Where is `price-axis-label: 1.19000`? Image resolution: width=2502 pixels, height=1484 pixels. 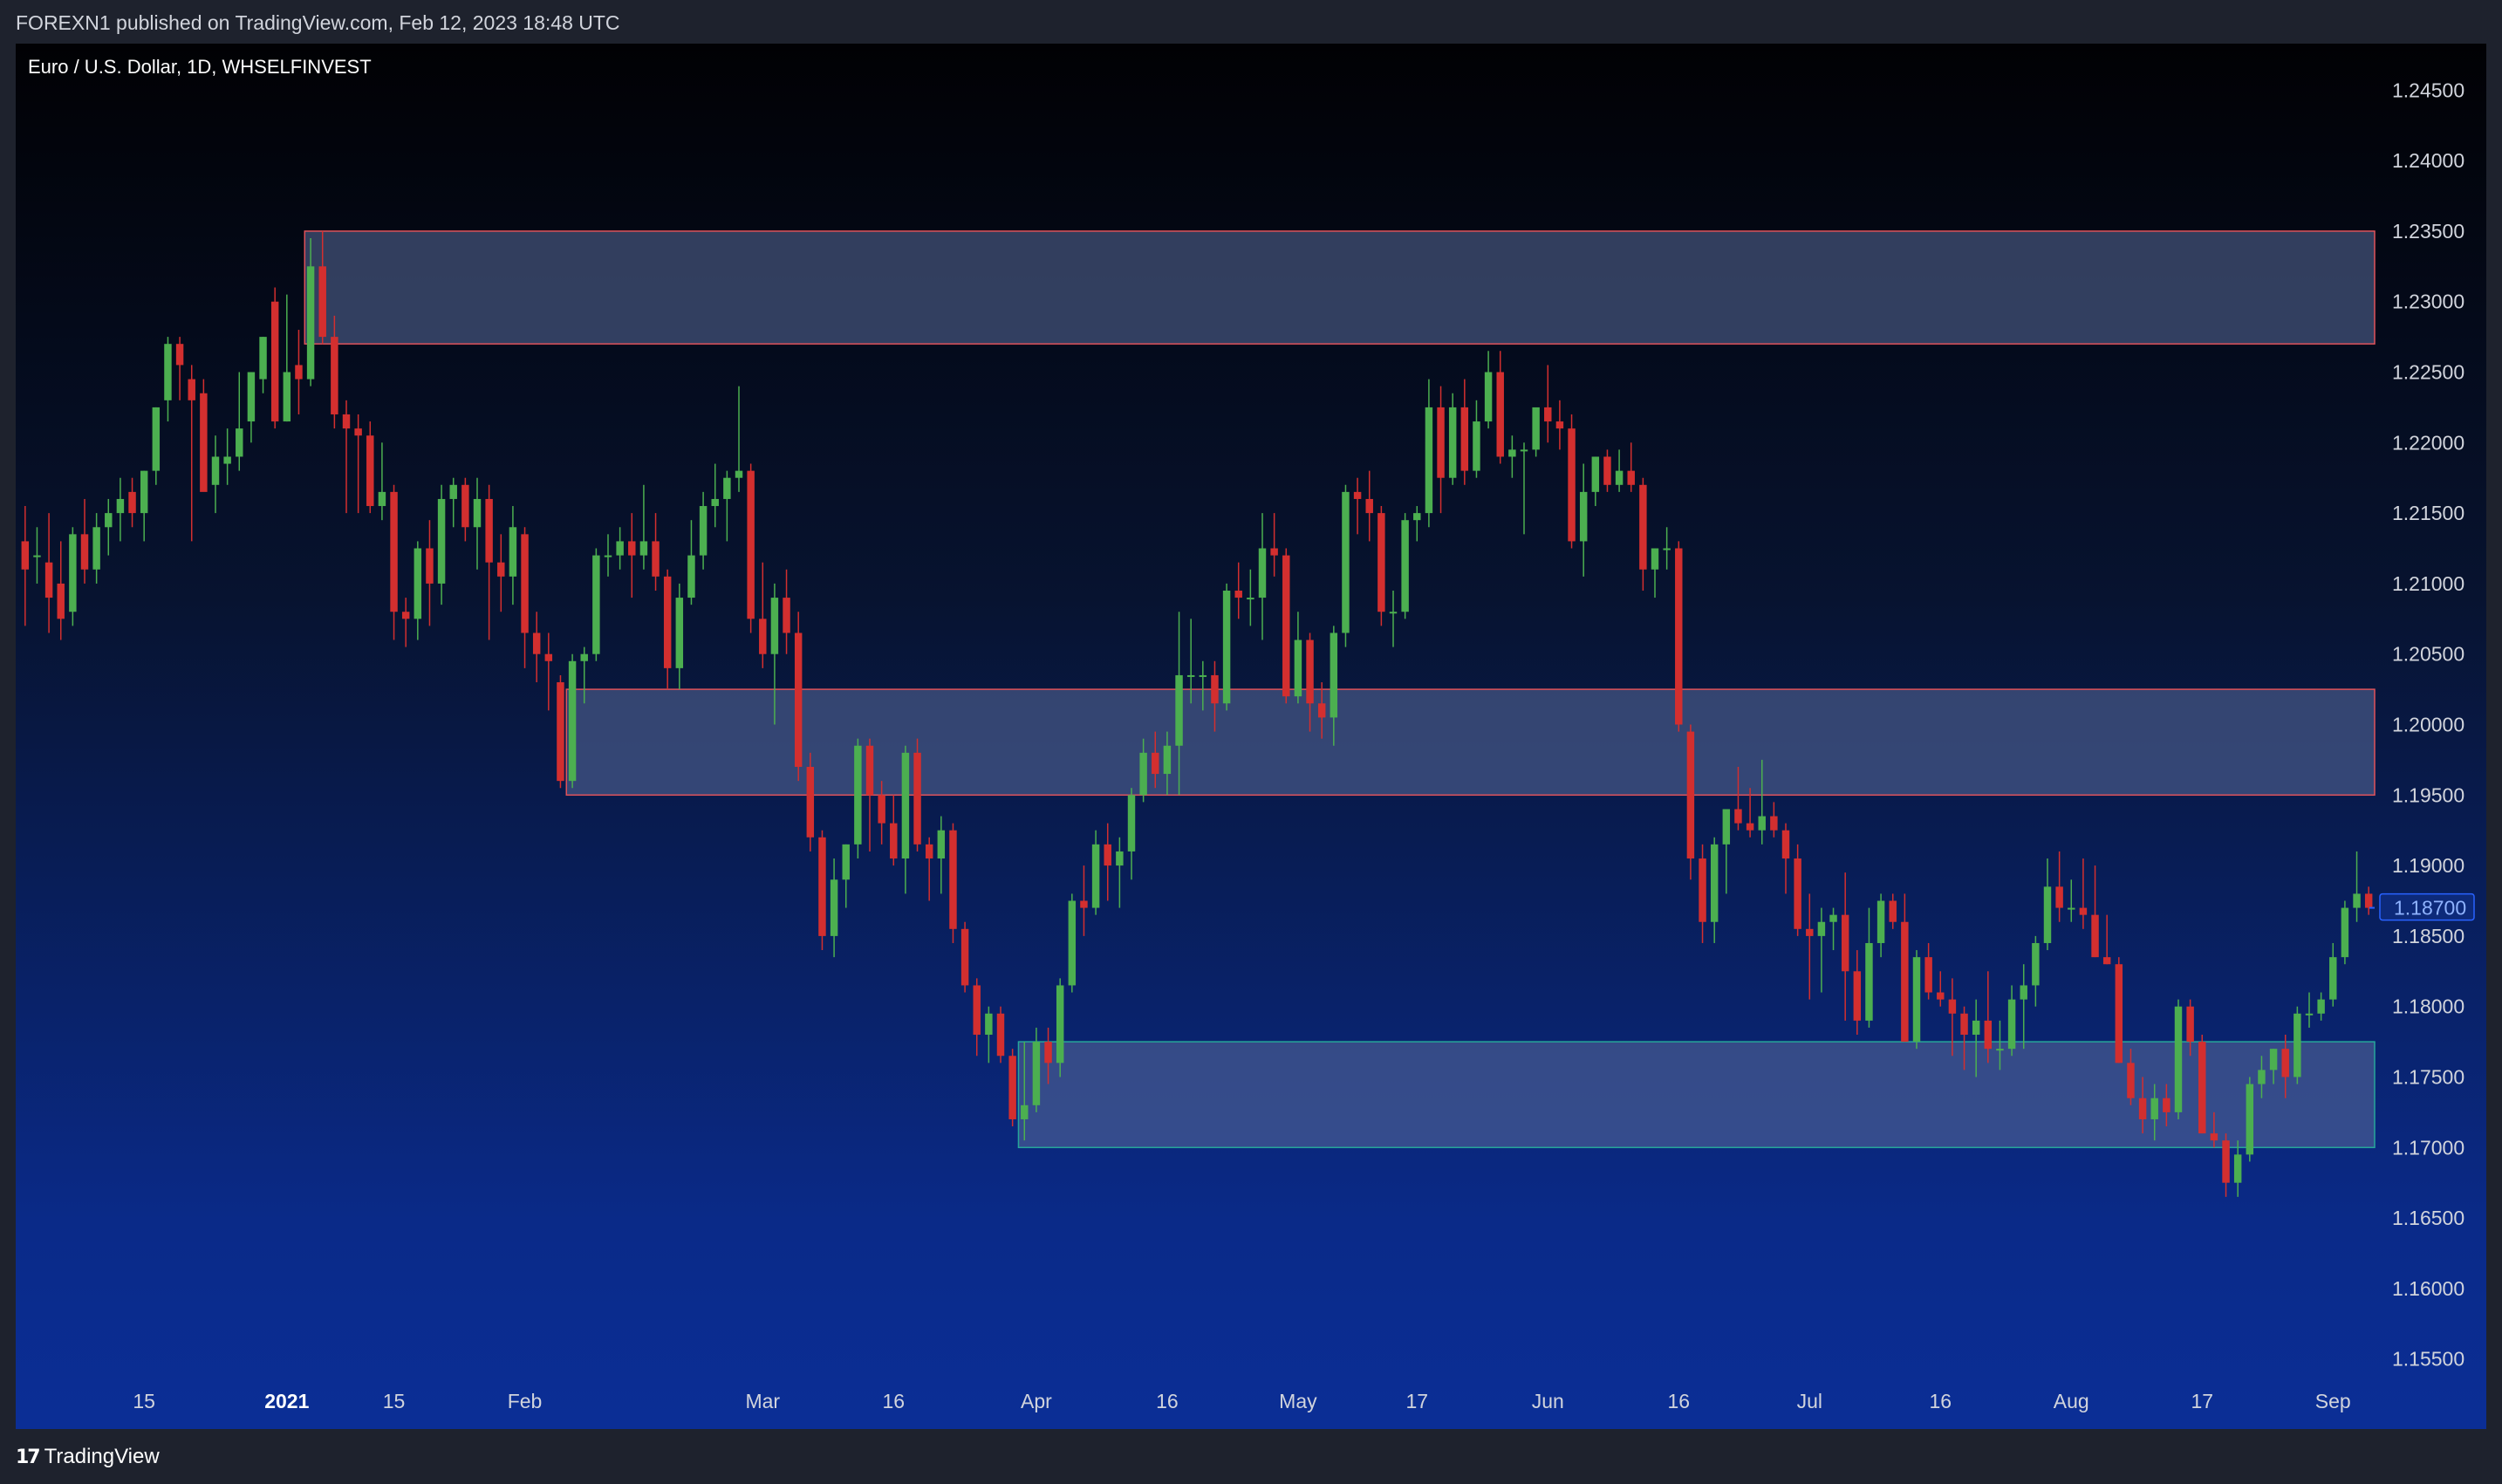 price-axis-label: 1.19000 is located at coordinates (2428, 865).